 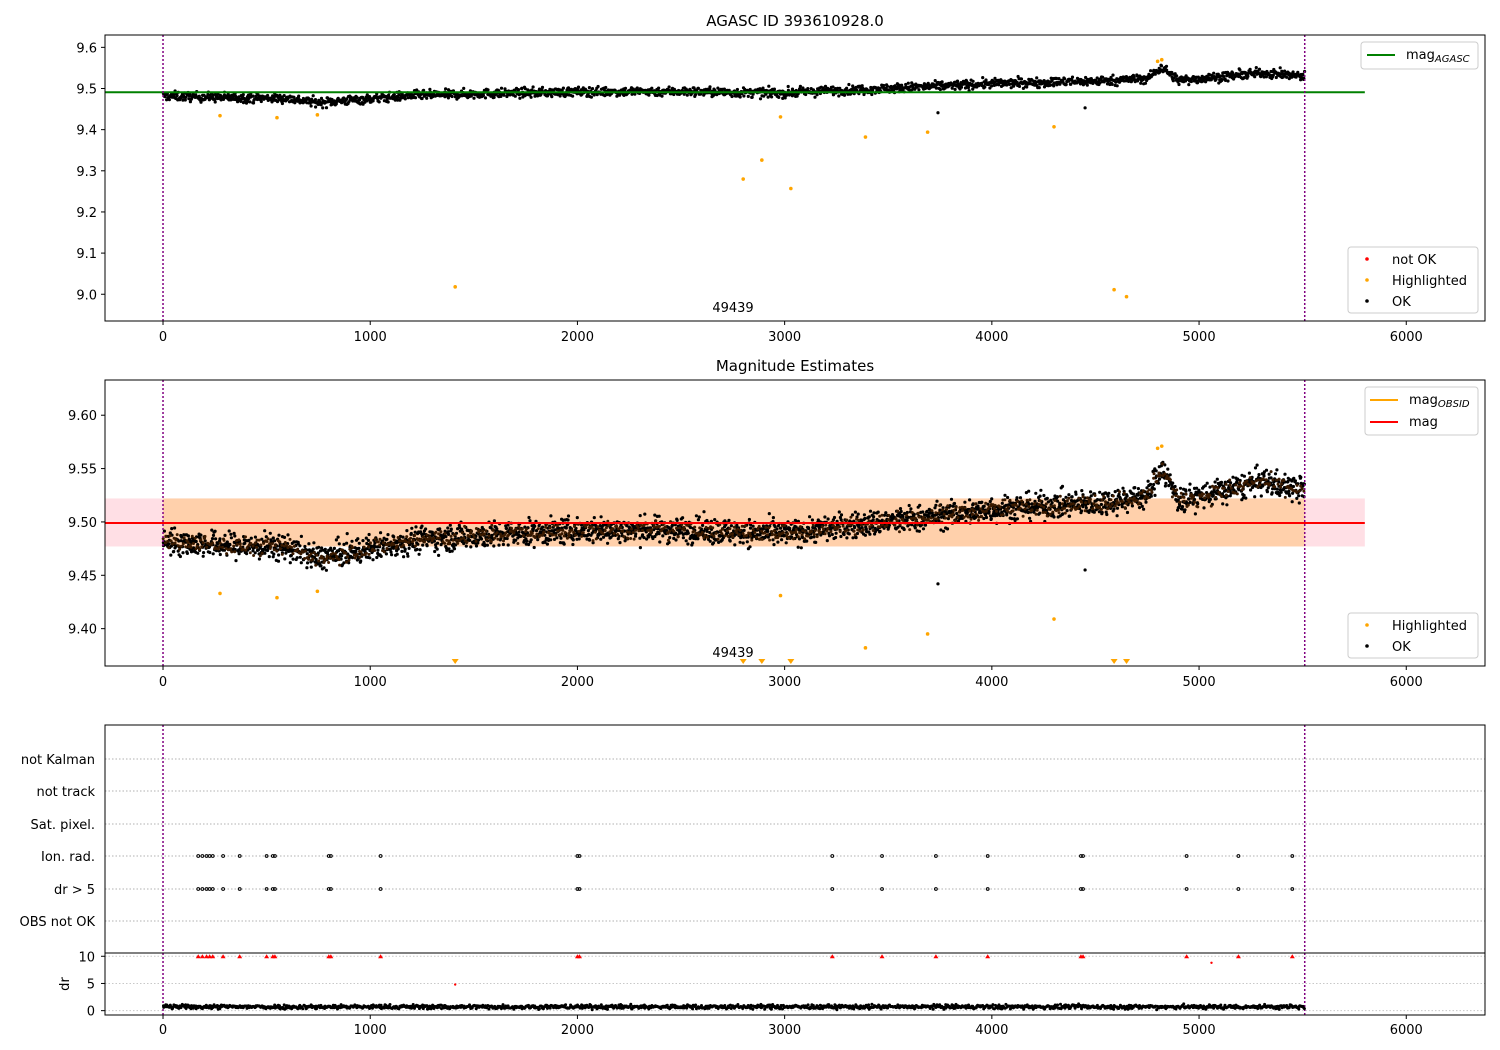 I want to click on x-tick-label: 3000, so click(x=784, y=337).